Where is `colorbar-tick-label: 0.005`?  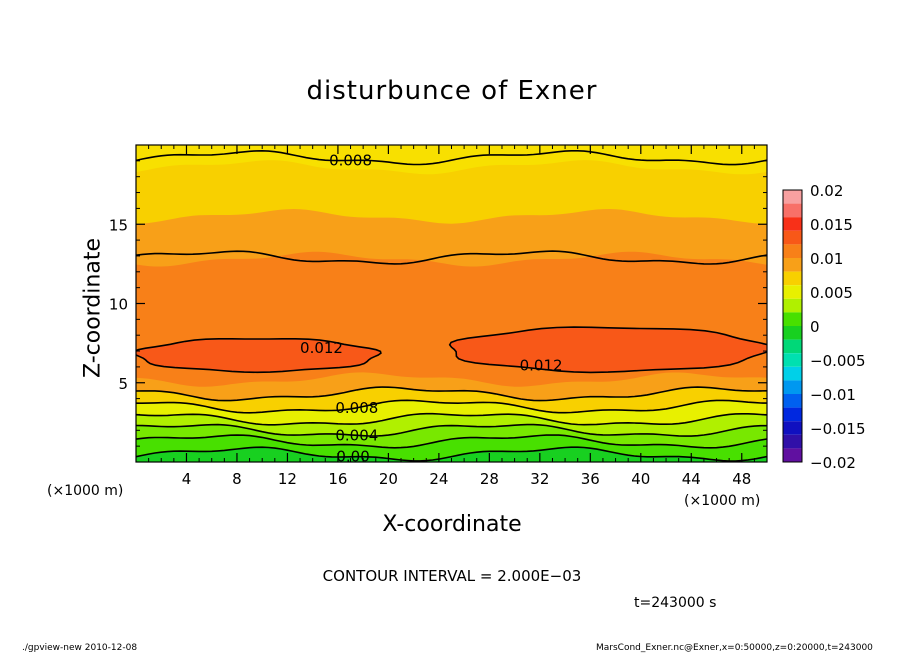
colorbar-tick-label: 0.005 is located at coordinates (831, 293).